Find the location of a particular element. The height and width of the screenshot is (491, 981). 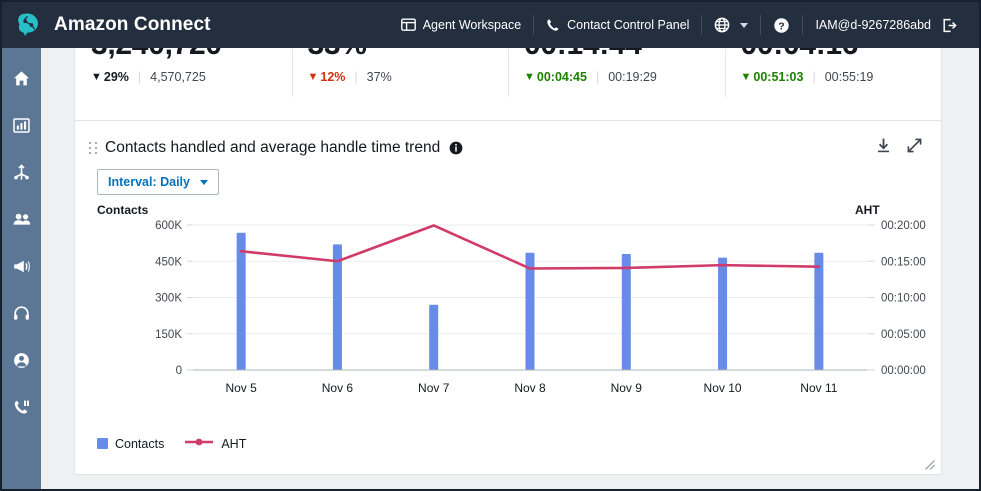

kpi-cell-aht: 00:14:44 ▼ 00:04:45 | 00:19:29 is located at coordinates (616, 96).